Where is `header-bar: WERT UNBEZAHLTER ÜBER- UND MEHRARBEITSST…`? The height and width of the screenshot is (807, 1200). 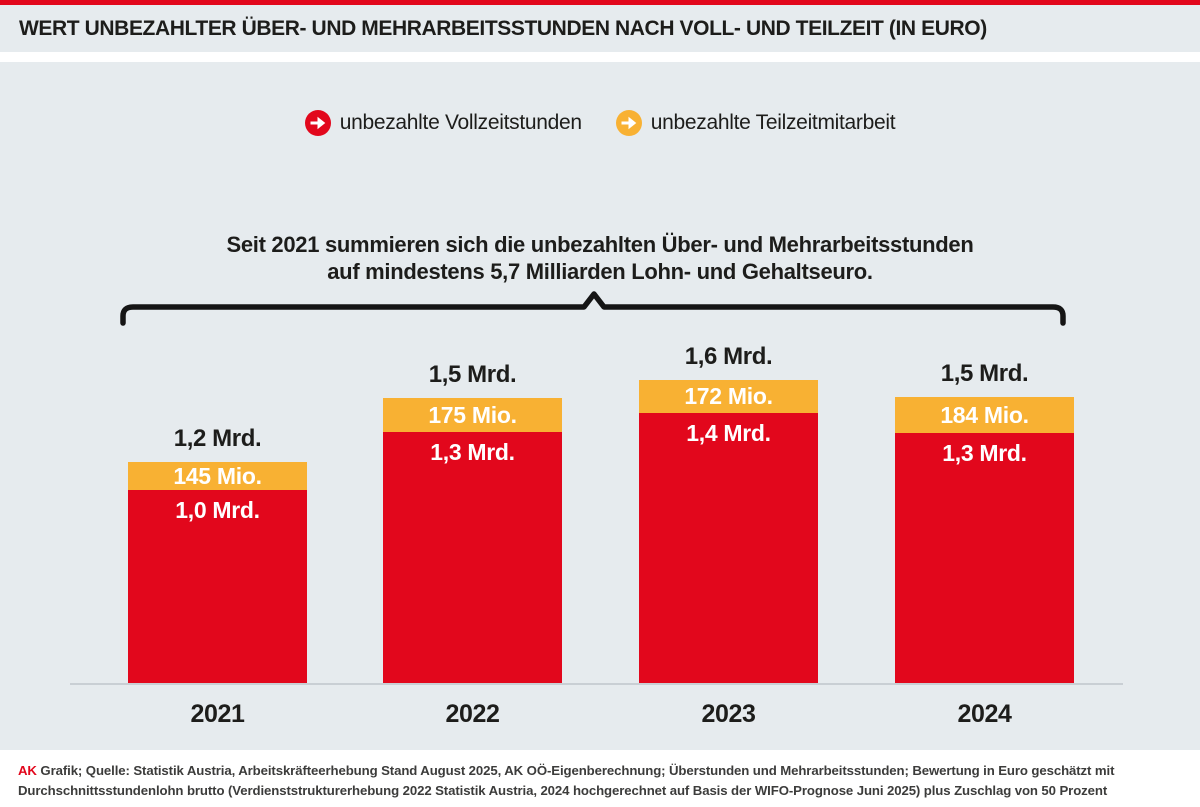
header-bar: WERT UNBEZAHLTER ÜBER- UND MEHRARBEITSST… is located at coordinates (600, 28).